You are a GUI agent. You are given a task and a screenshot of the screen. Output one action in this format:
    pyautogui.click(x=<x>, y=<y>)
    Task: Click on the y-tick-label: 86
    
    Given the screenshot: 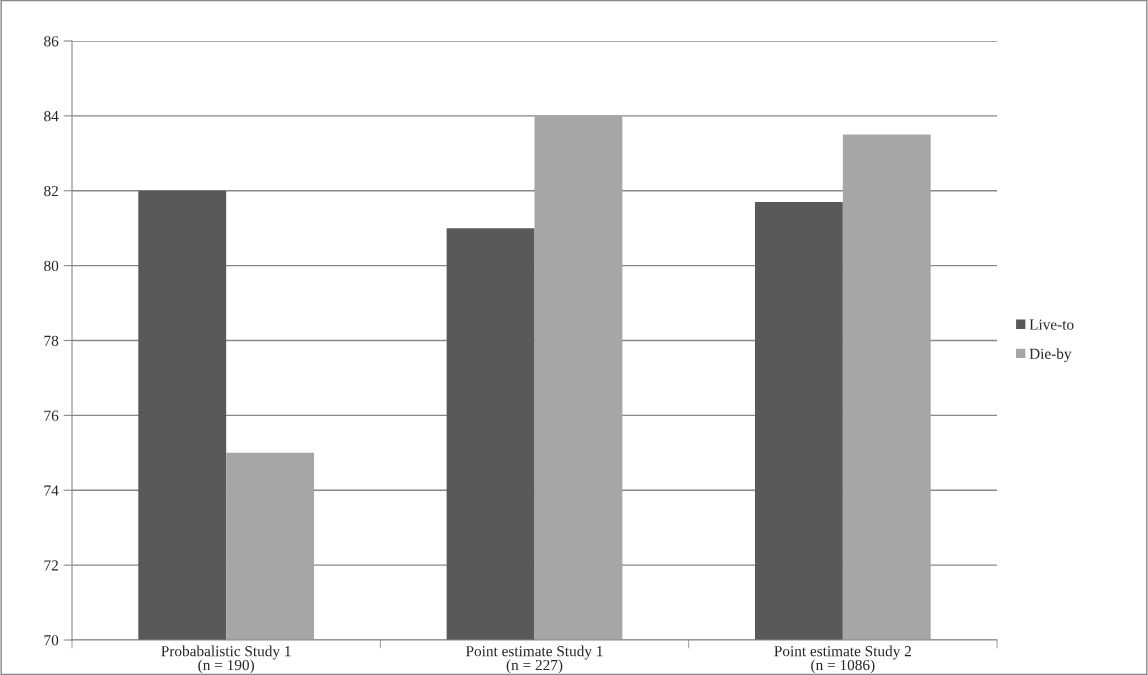 What is the action you would take?
    pyautogui.click(x=51, y=41)
    